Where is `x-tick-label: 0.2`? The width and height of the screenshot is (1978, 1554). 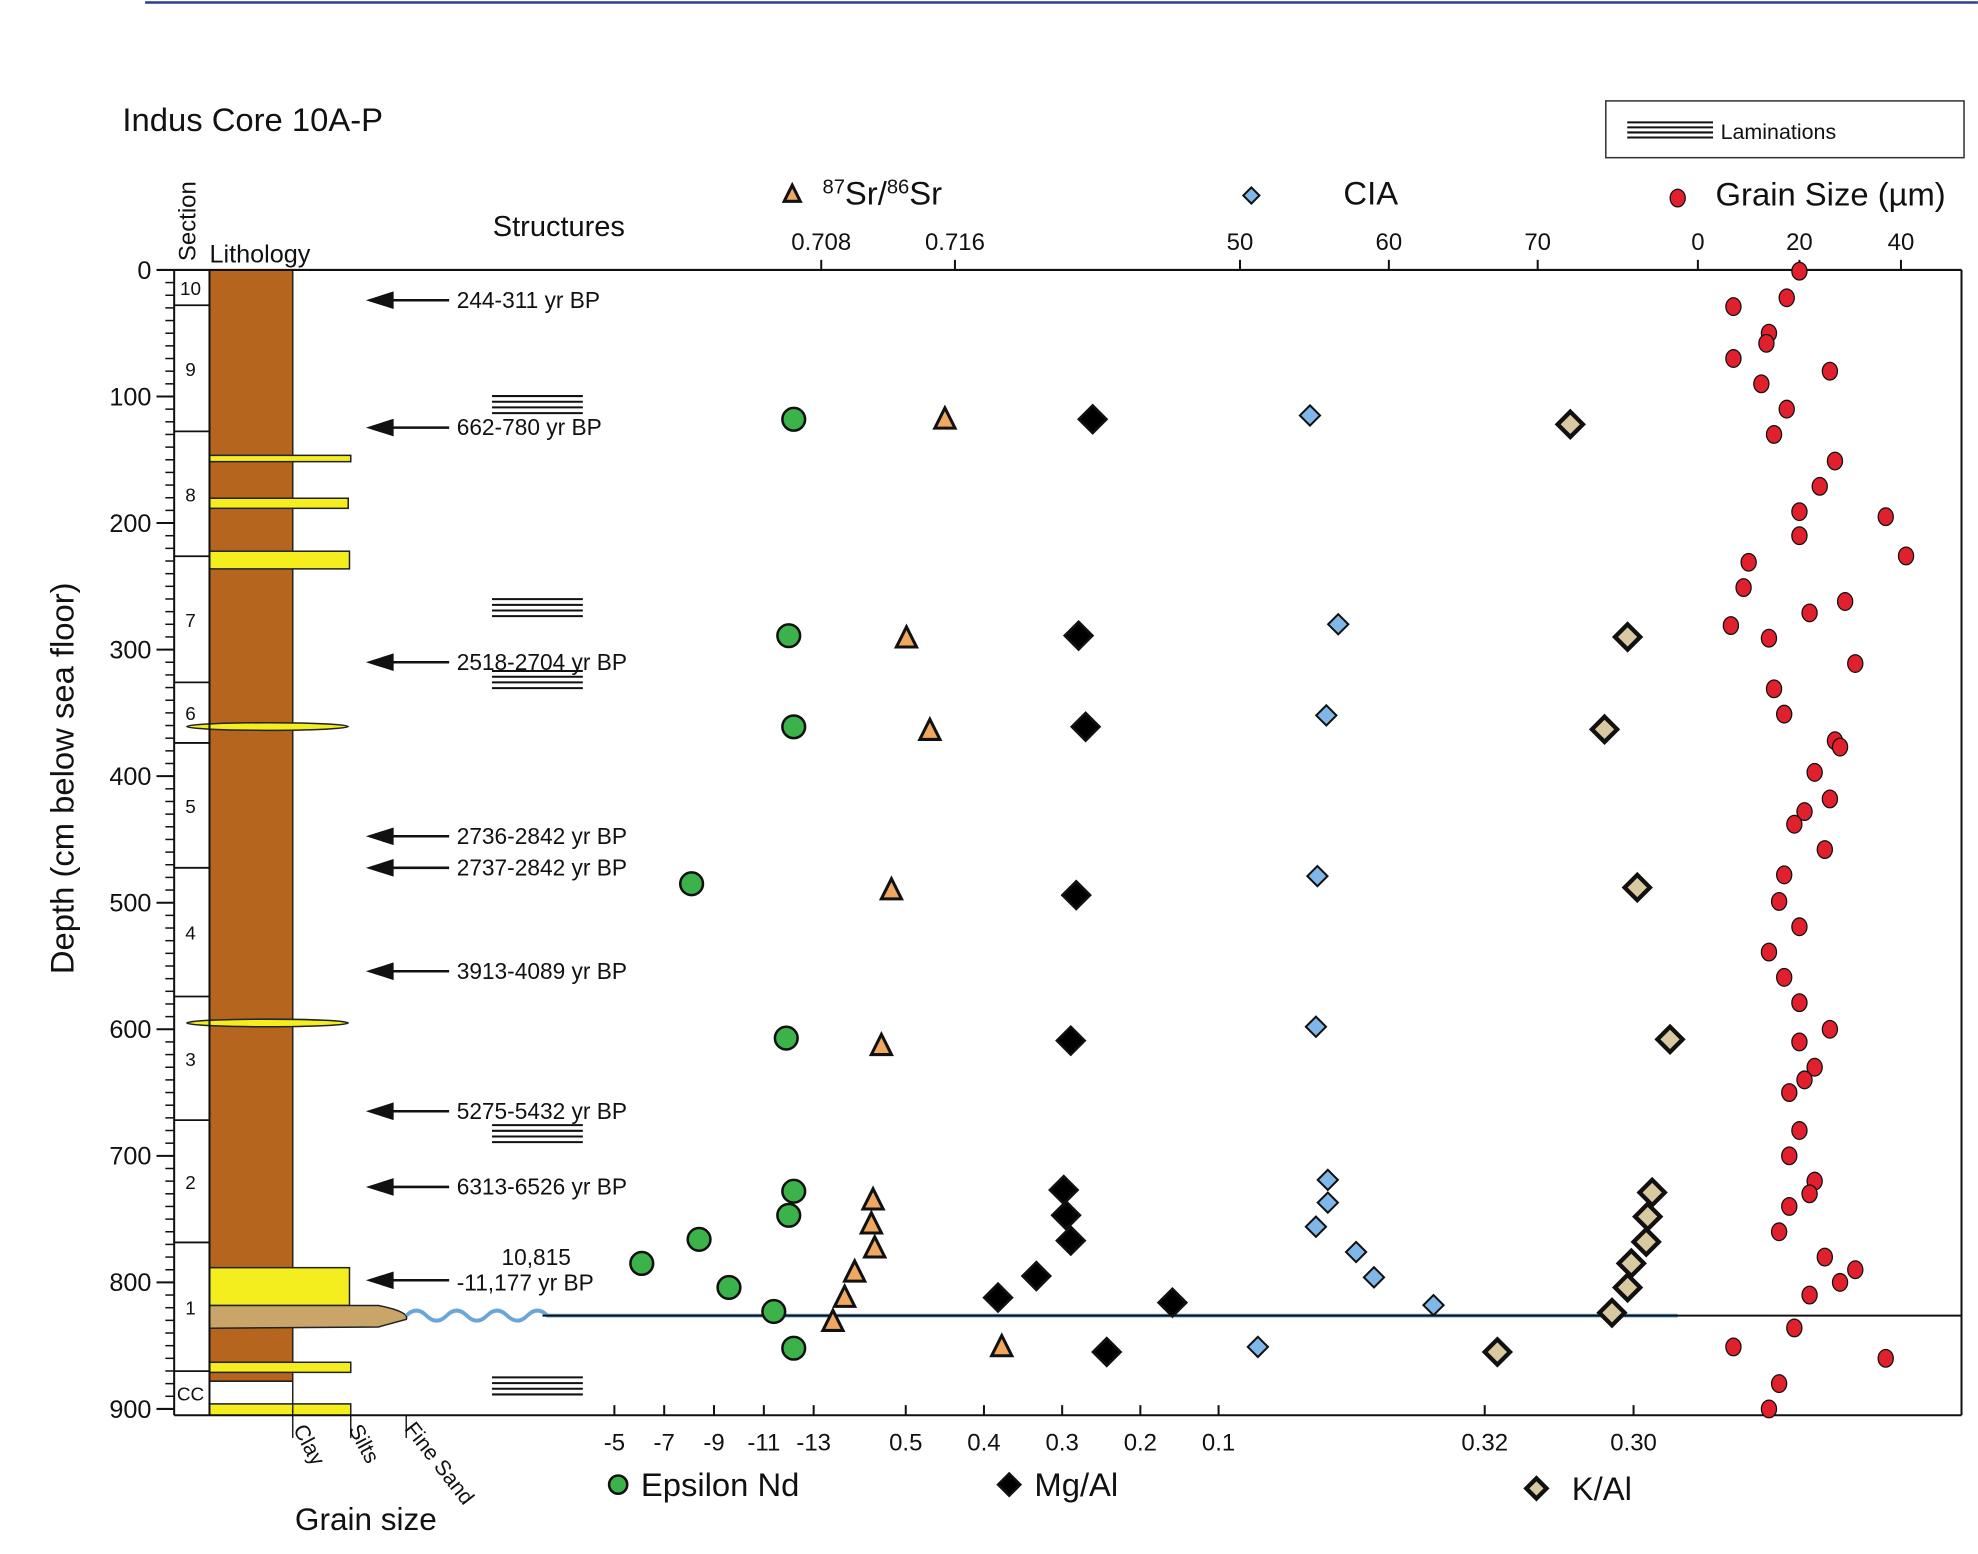 x-tick-label: 0.2 is located at coordinates (1140, 1443).